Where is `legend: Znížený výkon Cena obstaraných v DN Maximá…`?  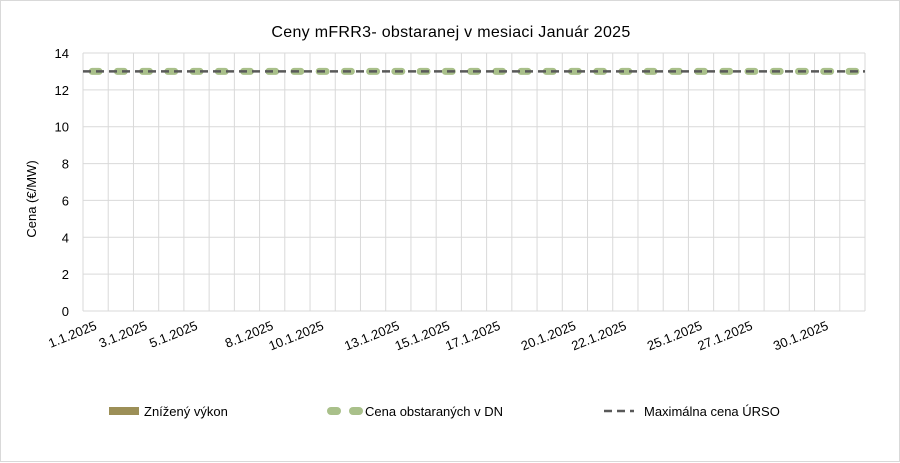 legend: Znížený výkon Cena obstaraných v DN Maximá… is located at coordinates (444, 411).